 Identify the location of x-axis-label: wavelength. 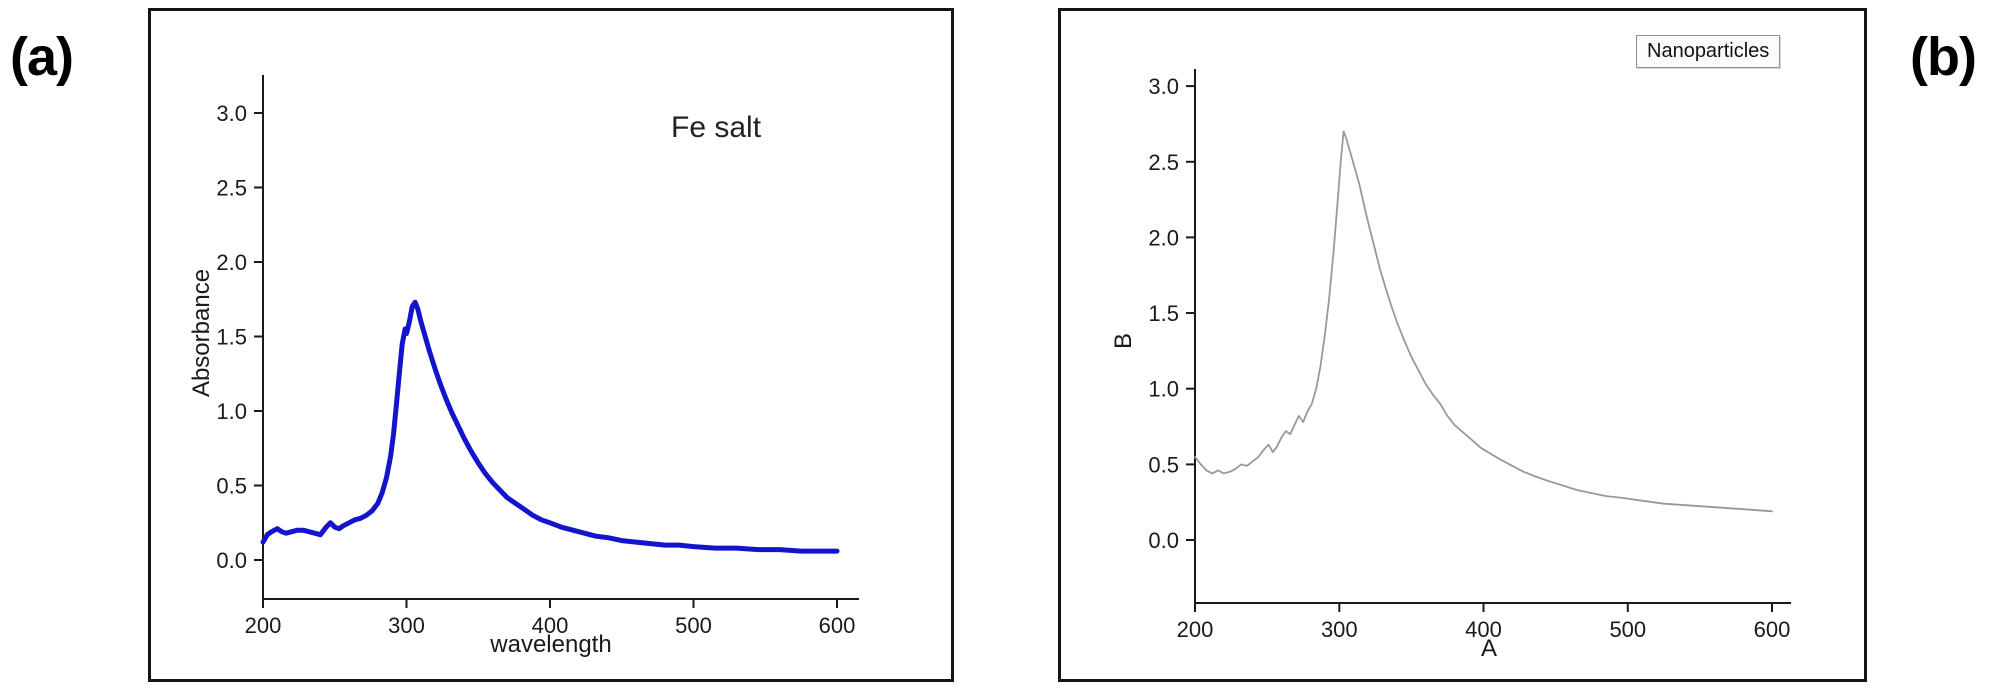
(550, 644).